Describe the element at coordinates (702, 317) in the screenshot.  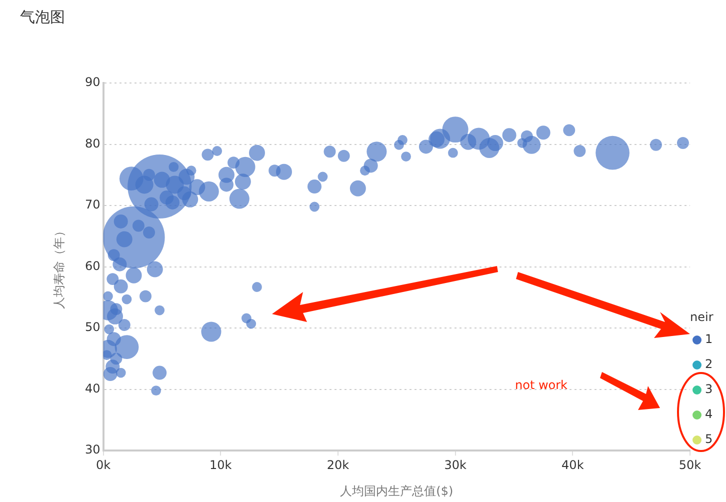
I see `legend-title: neir` at that location.